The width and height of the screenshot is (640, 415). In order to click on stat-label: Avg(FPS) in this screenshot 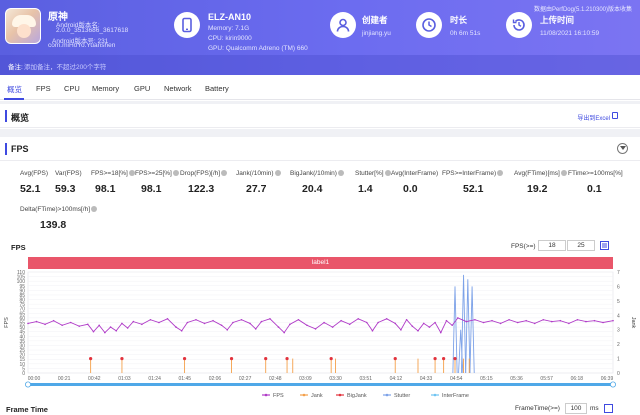, I will do `click(34, 173)`.